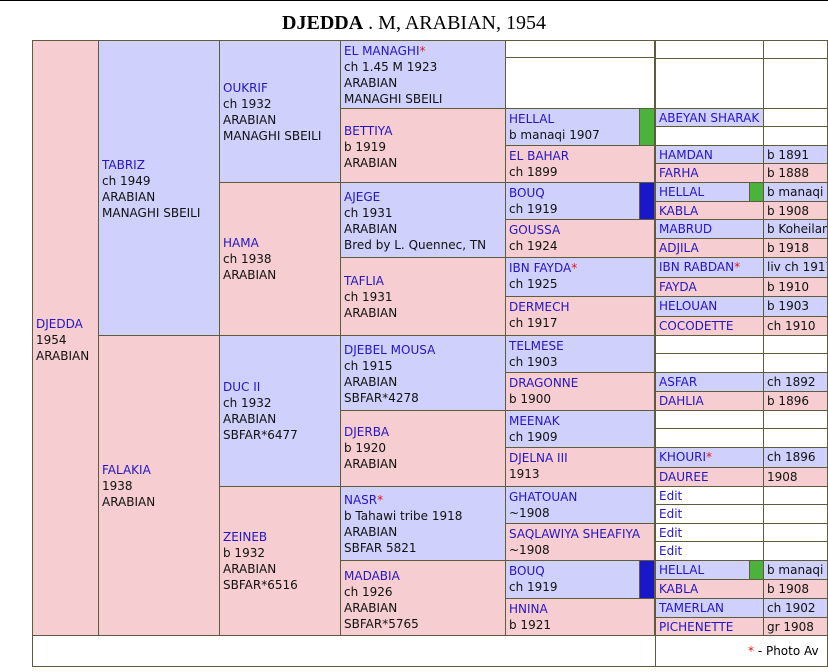 Image resolution: width=828 pixels, height=672 pixels. Describe the element at coordinates (580, 617) in the screenshot. I see `ancestor-cell: HNINA b 1921` at that location.